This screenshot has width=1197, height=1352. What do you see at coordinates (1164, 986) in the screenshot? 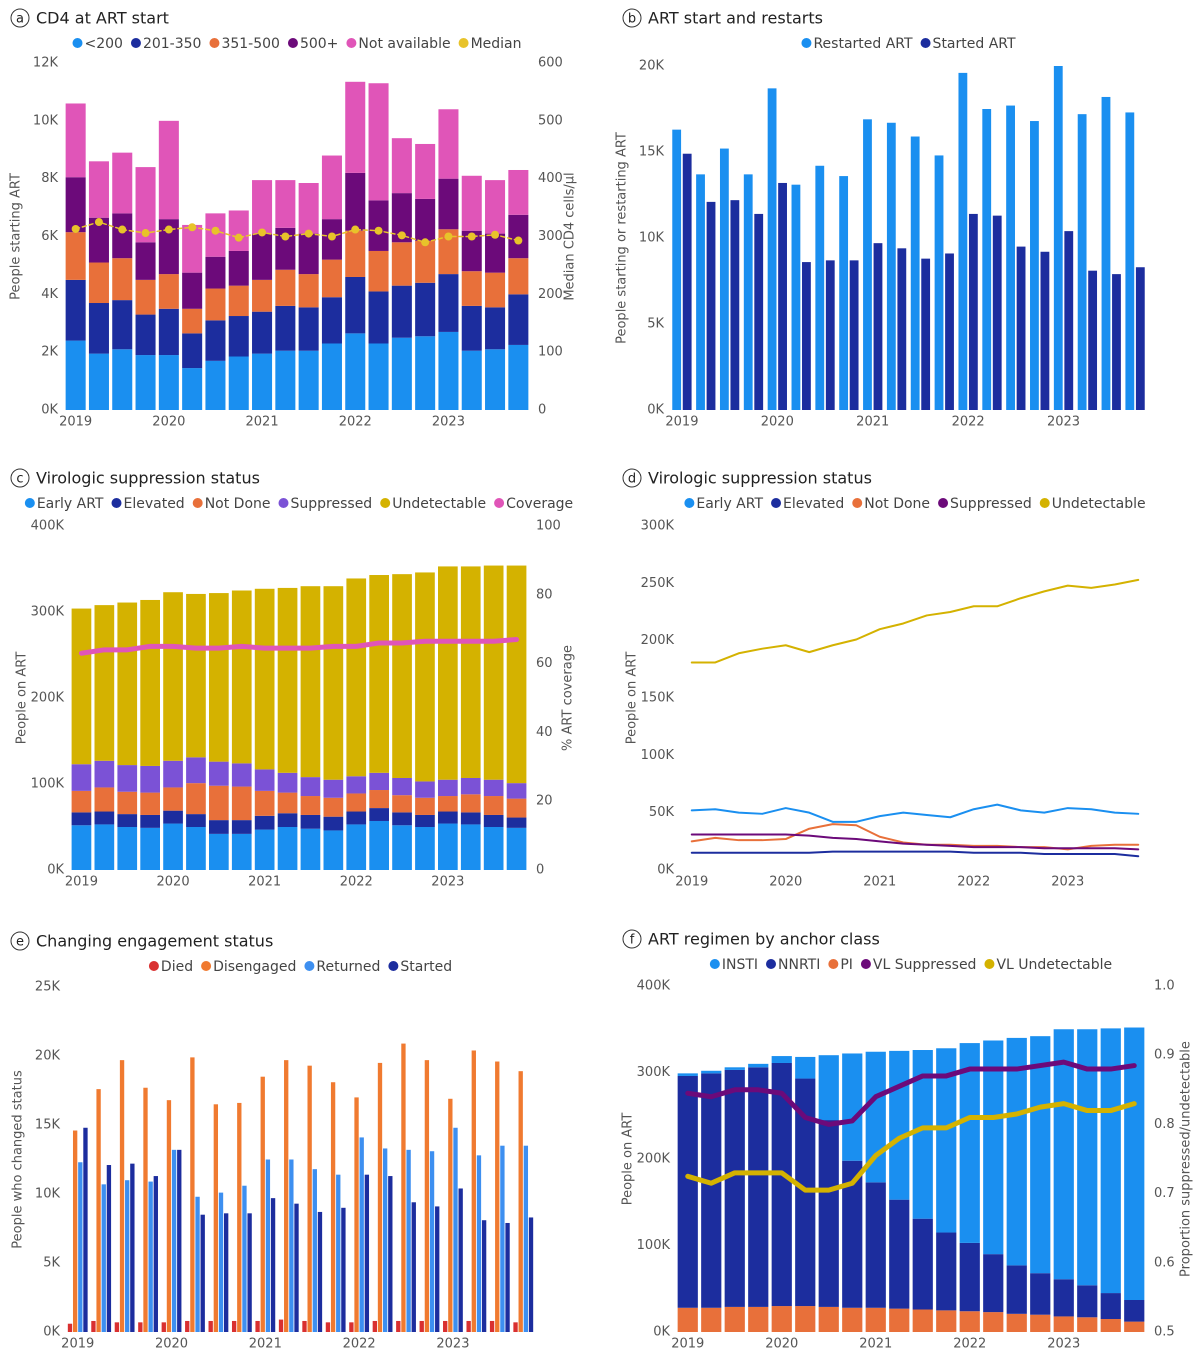
I see `y2-tick-label: 1.0` at bounding box center [1164, 986].